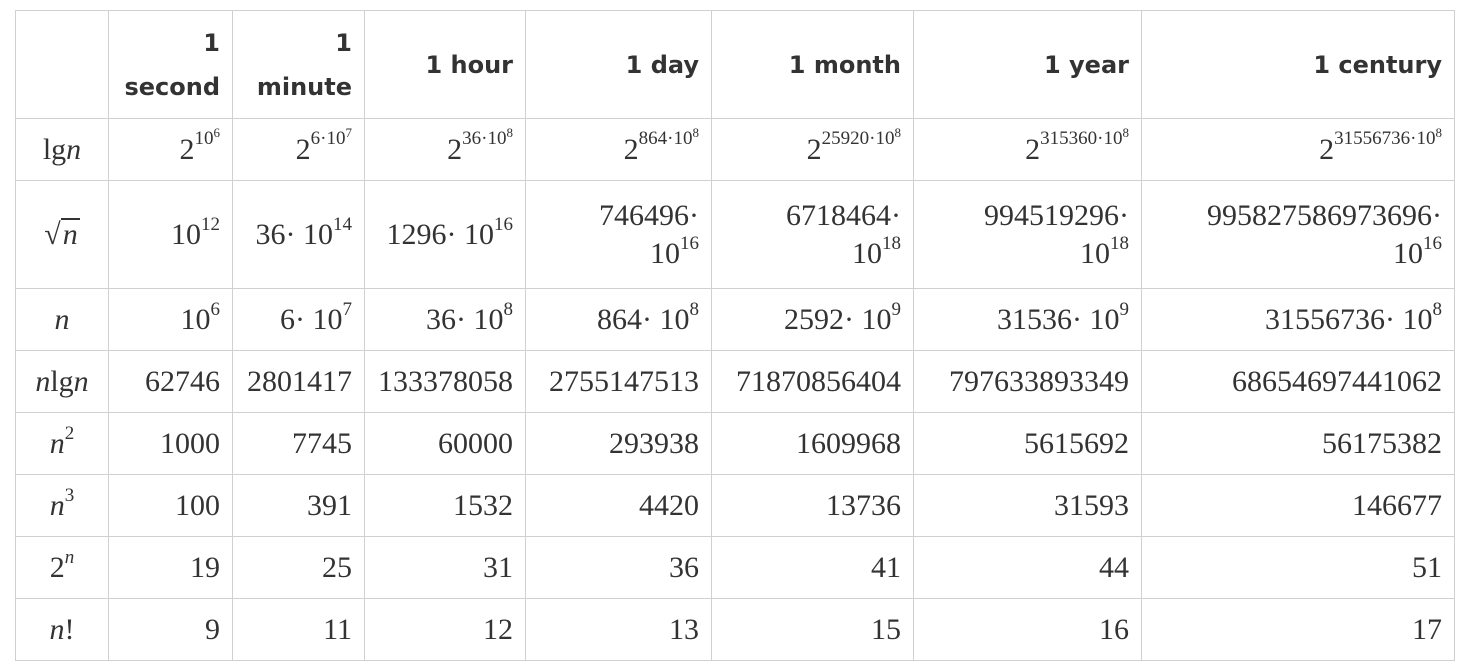 Image resolution: width=1467 pixels, height=671 pixels. I want to click on header-1-day: 1 day, so click(618, 64).